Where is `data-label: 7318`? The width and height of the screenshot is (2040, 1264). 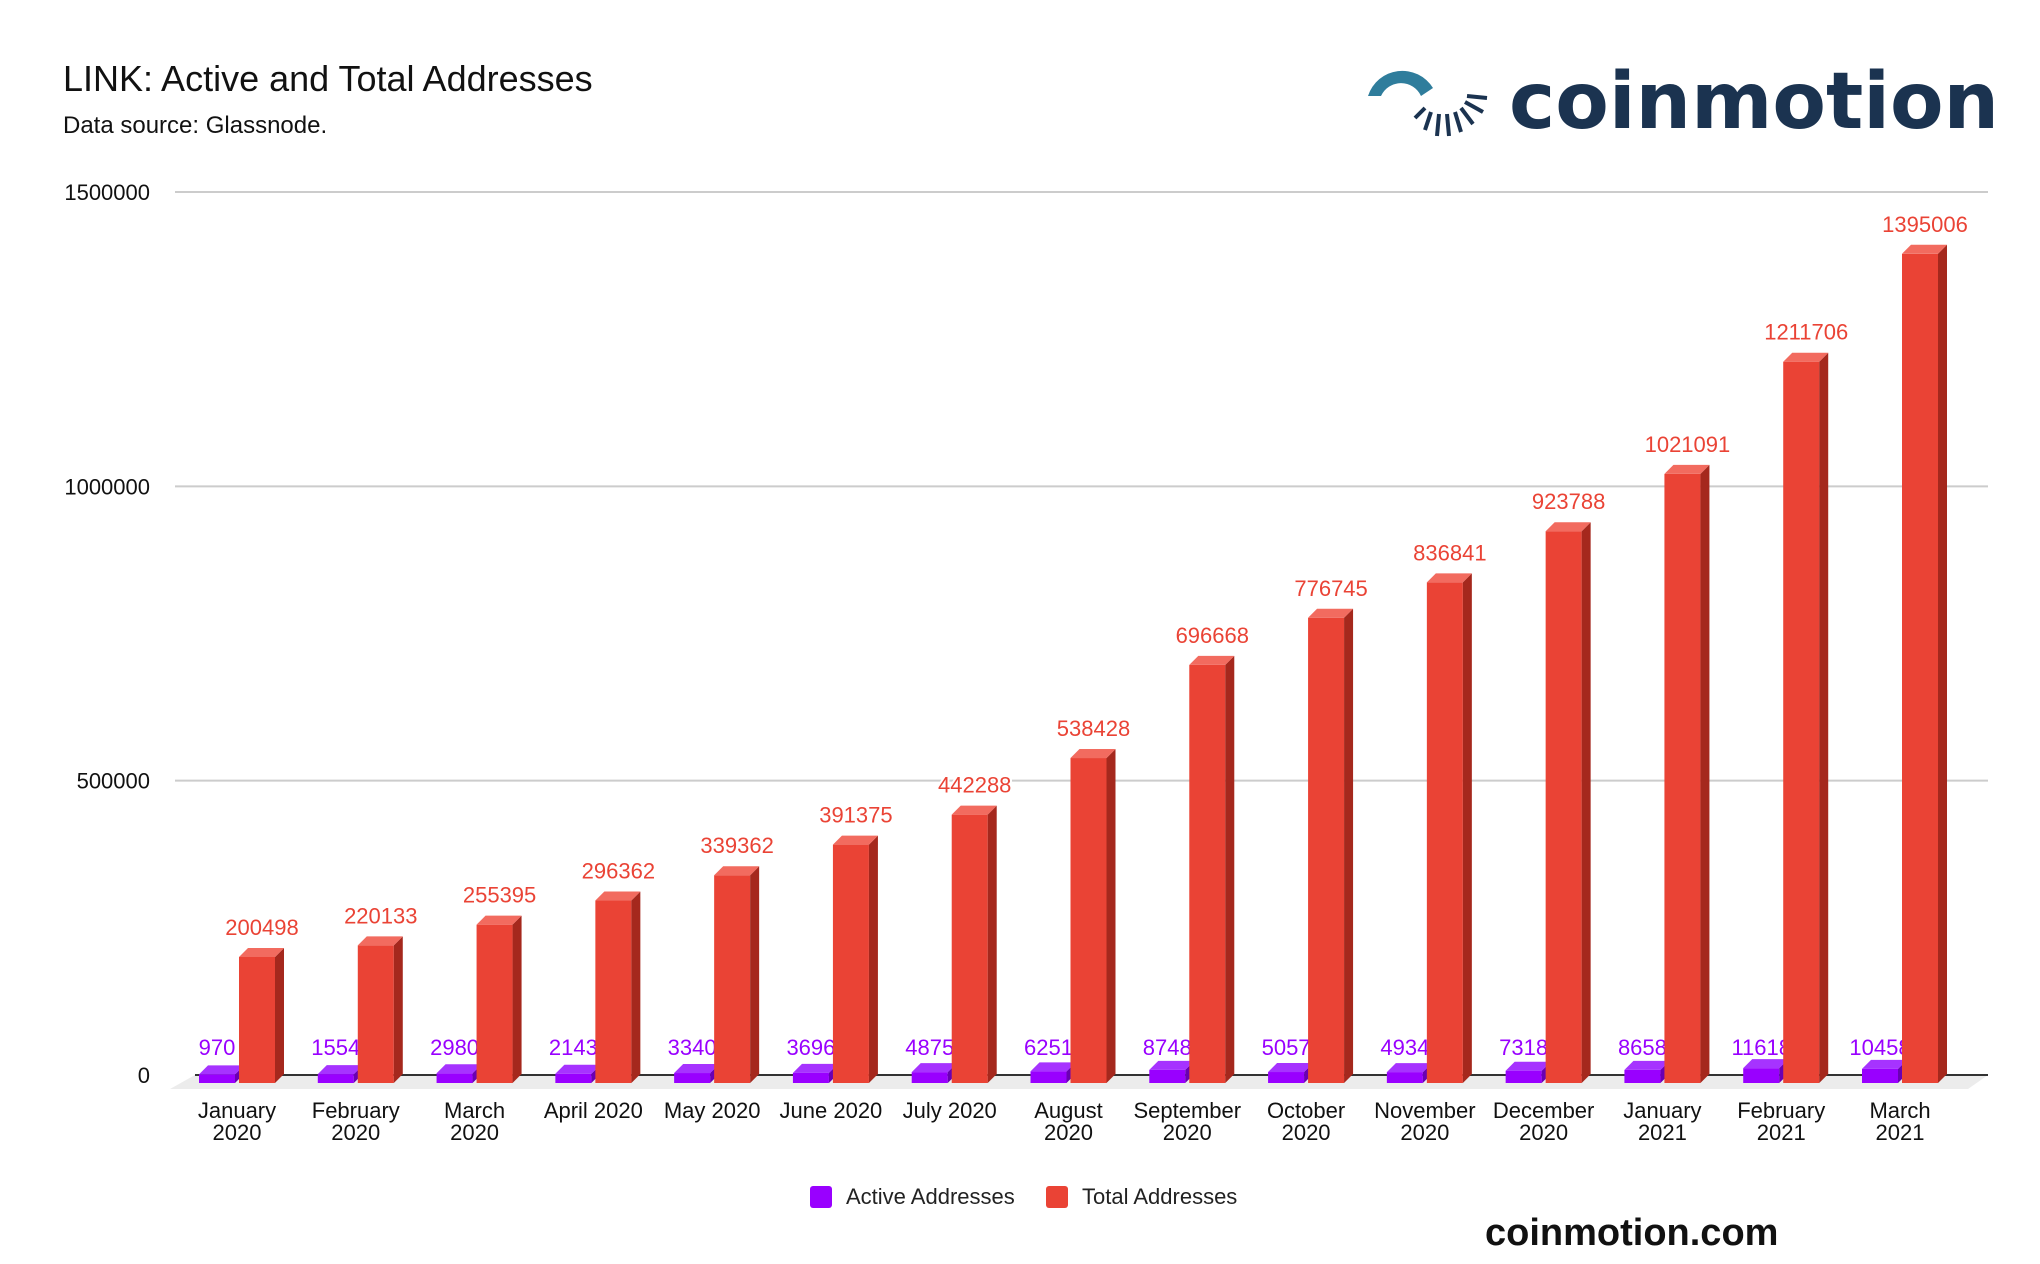 data-label: 7318 is located at coordinates (1523, 1047).